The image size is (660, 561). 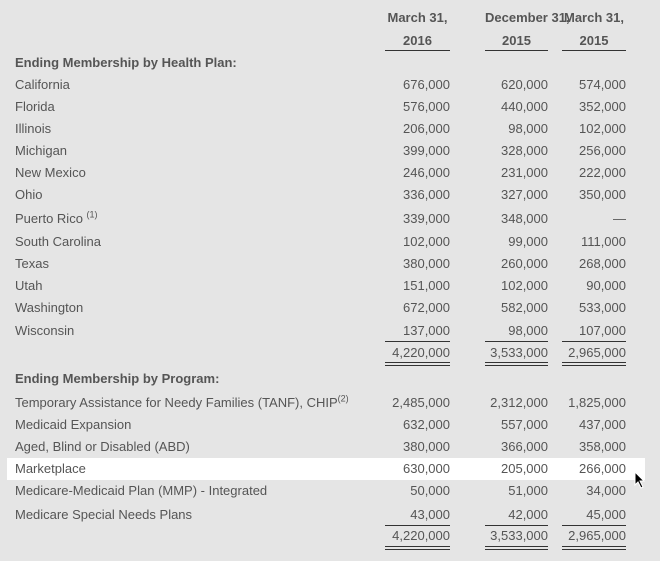 I want to click on column-header-year: 2016, so click(x=417, y=40).